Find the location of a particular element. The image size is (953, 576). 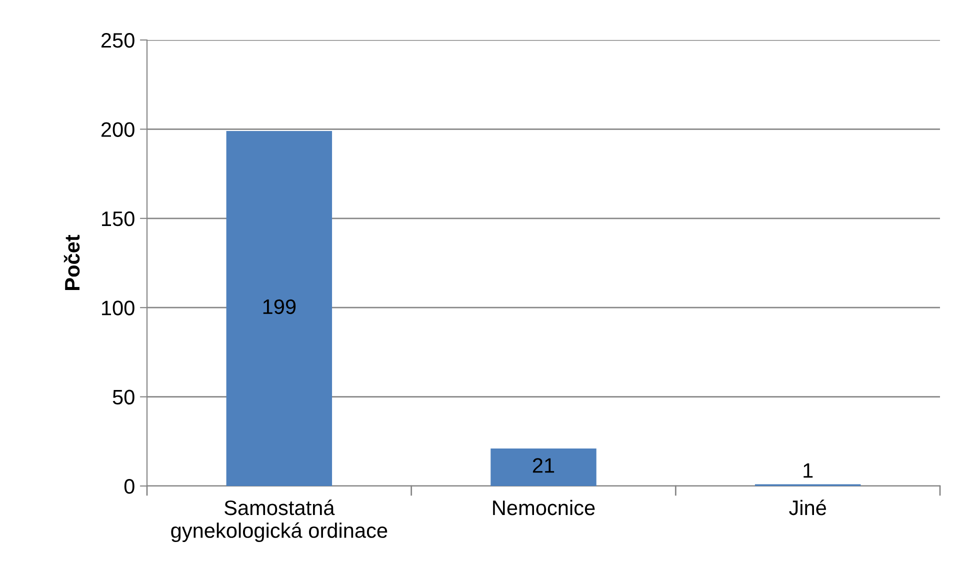

x-tick-label: Nemocnice is located at coordinates (544, 508).